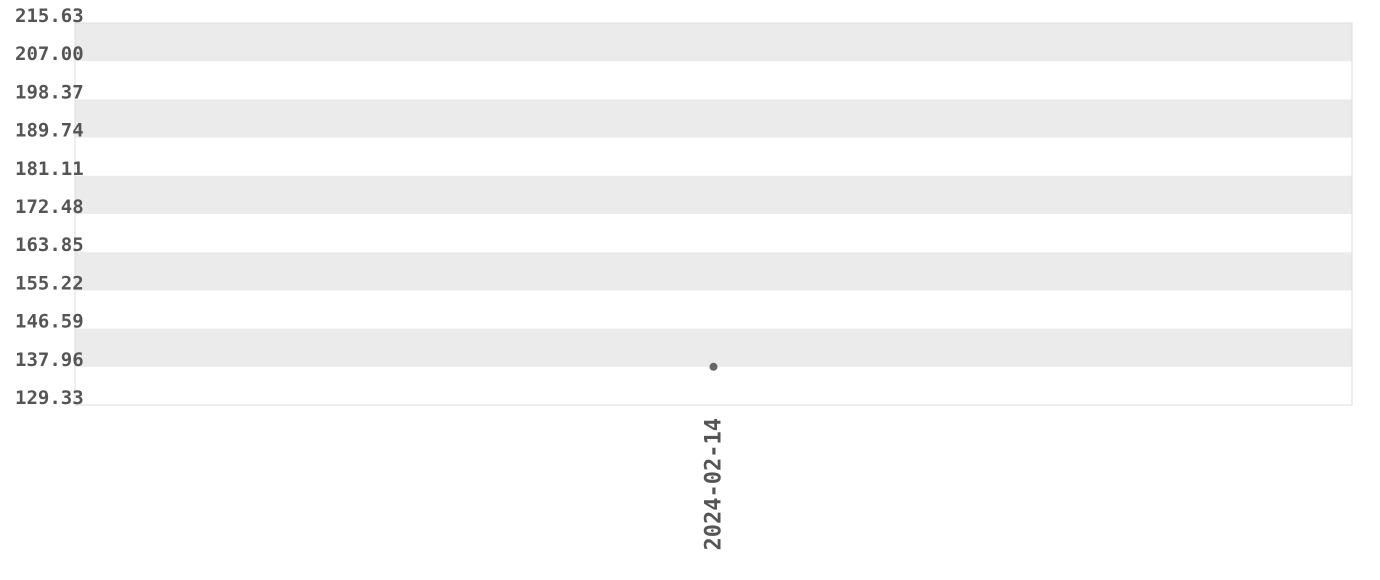 Image resolution: width=1380 pixels, height=580 pixels. Describe the element at coordinates (49, 245) in the screenshot. I see `y-tick-label: 163.85` at that location.